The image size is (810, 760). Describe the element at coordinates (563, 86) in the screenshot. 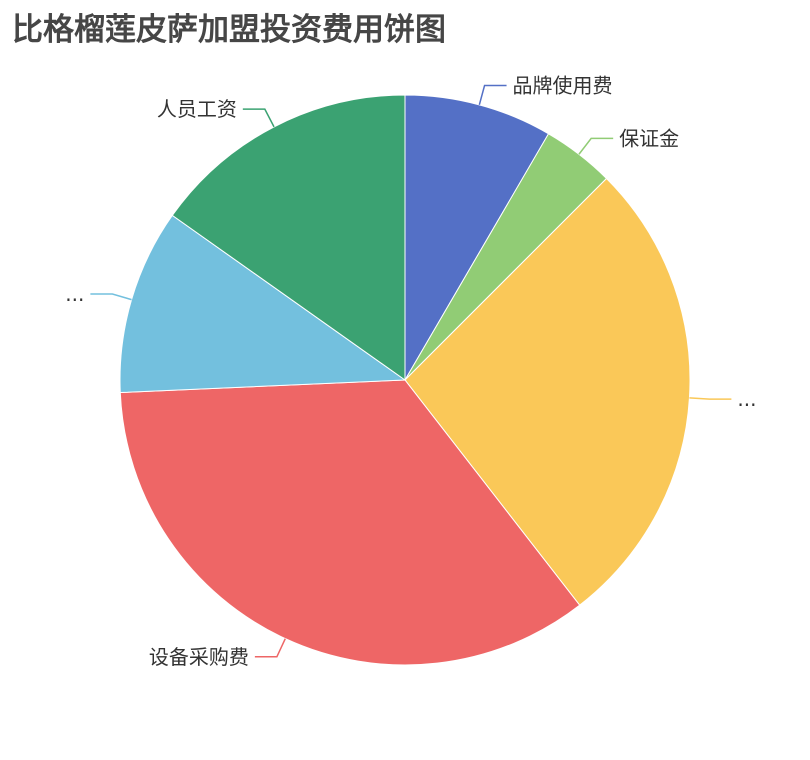

I see `slice-label: 品牌使用费` at that location.